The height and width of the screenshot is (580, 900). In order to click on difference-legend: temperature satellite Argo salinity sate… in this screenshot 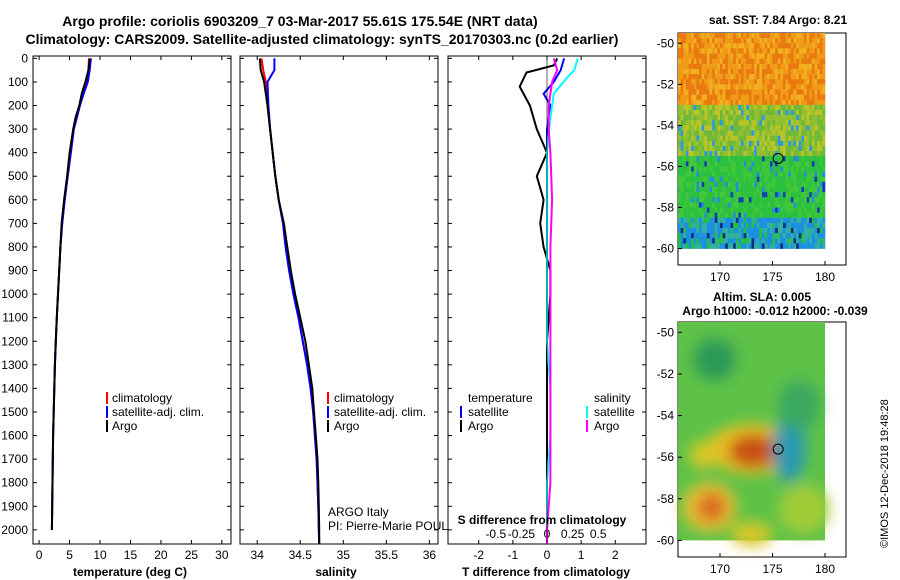, I will do `click(547, 412)`.